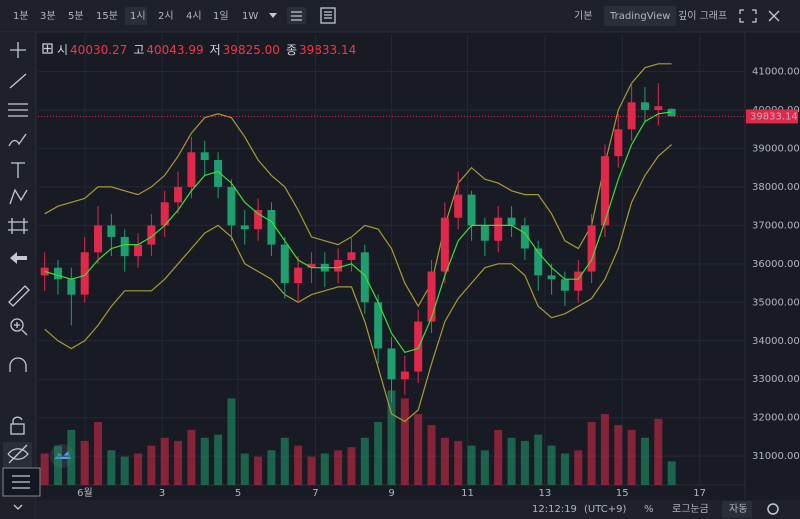  What do you see at coordinates (17, 455) in the screenshot?
I see `hide-tool` at bounding box center [17, 455].